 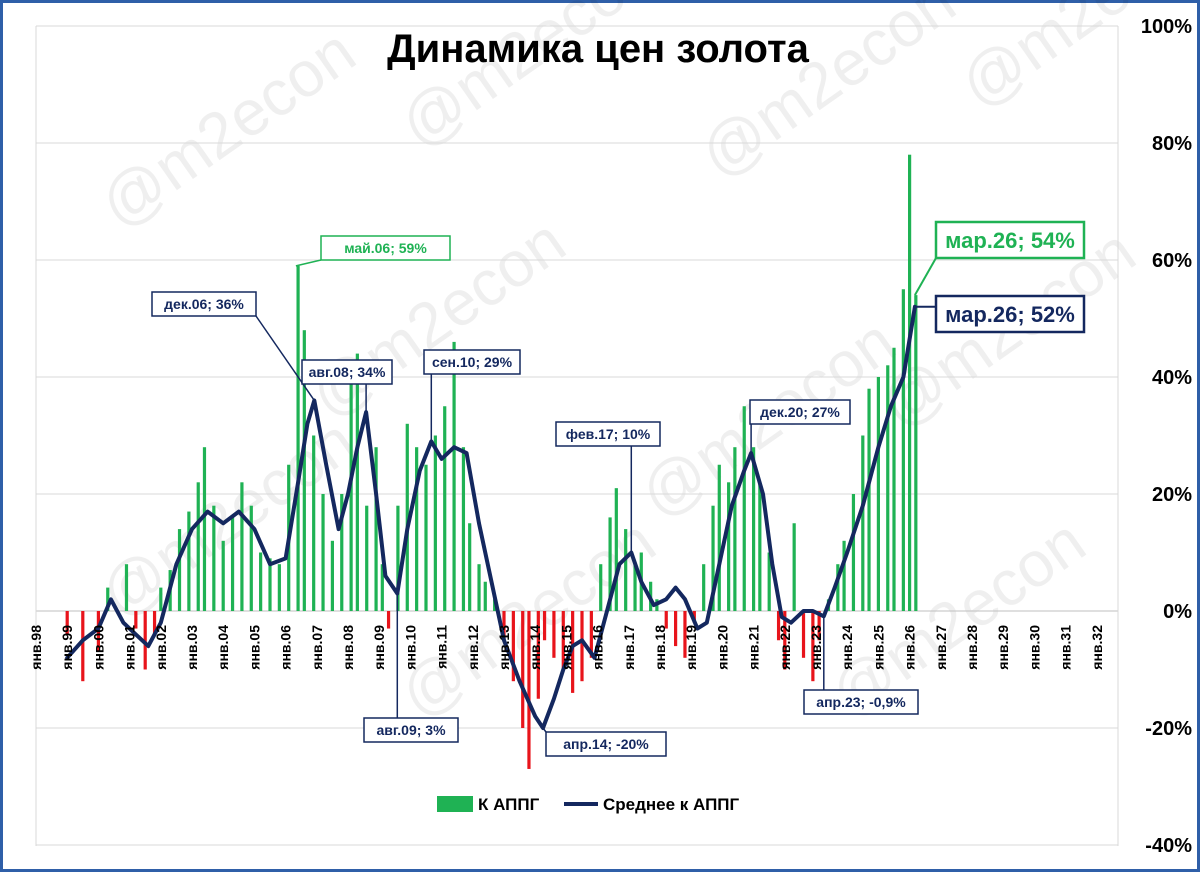 I want to click on x-tick-label: янв.18, so click(x=660, y=647).